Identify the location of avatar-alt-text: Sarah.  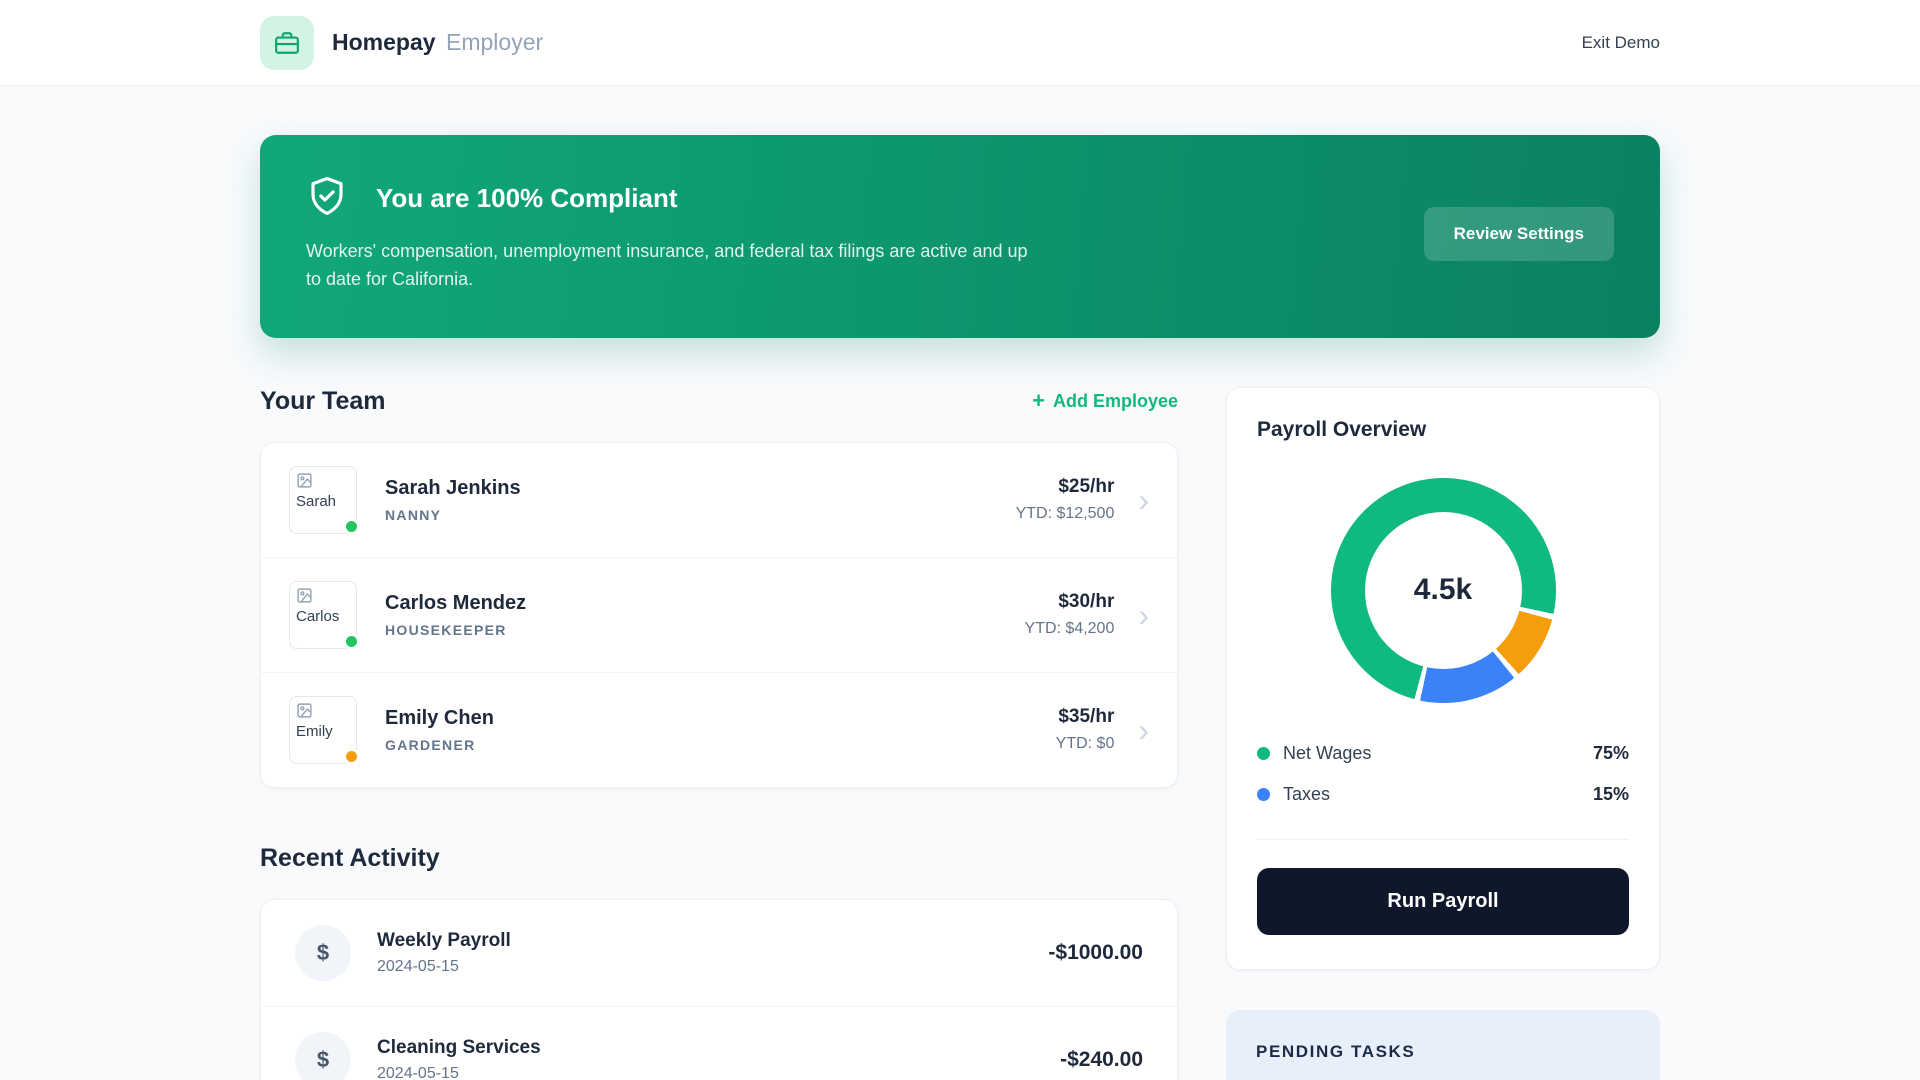
(316, 501).